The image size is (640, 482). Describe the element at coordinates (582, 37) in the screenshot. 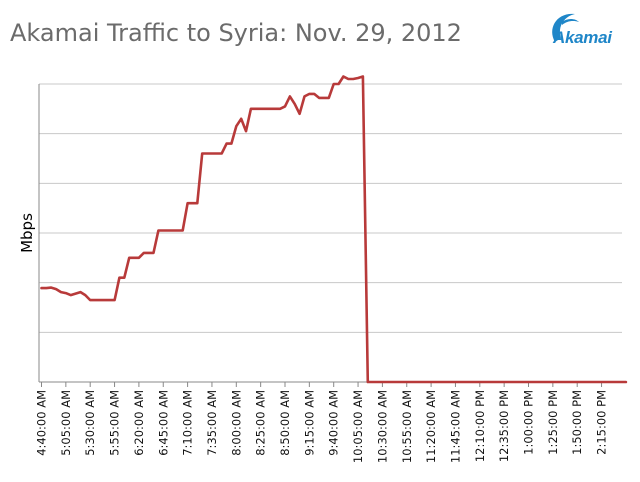

I see `logo-text: Akamai` at that location.